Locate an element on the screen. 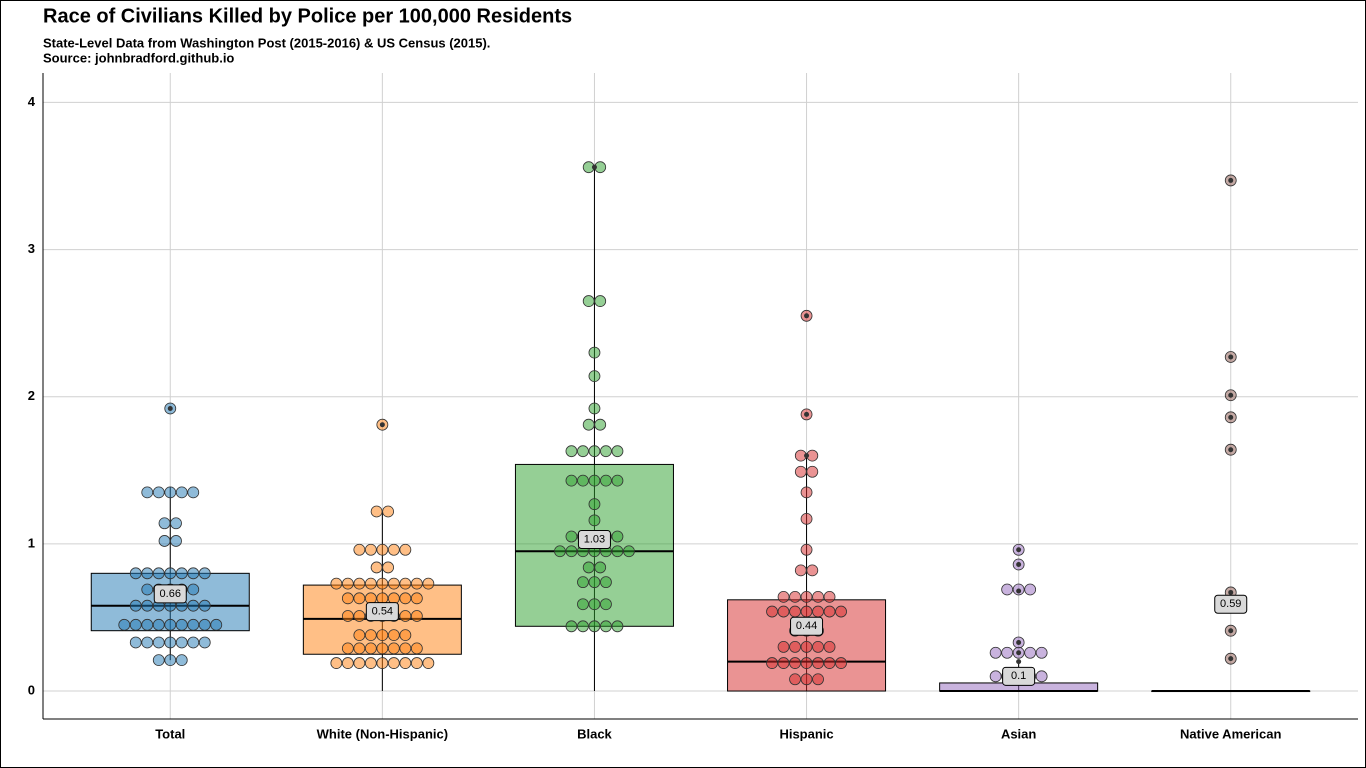 The height and width of the screenshot is (768, 1366). mean-label: 0.54 is located at coordinates (382, 611).